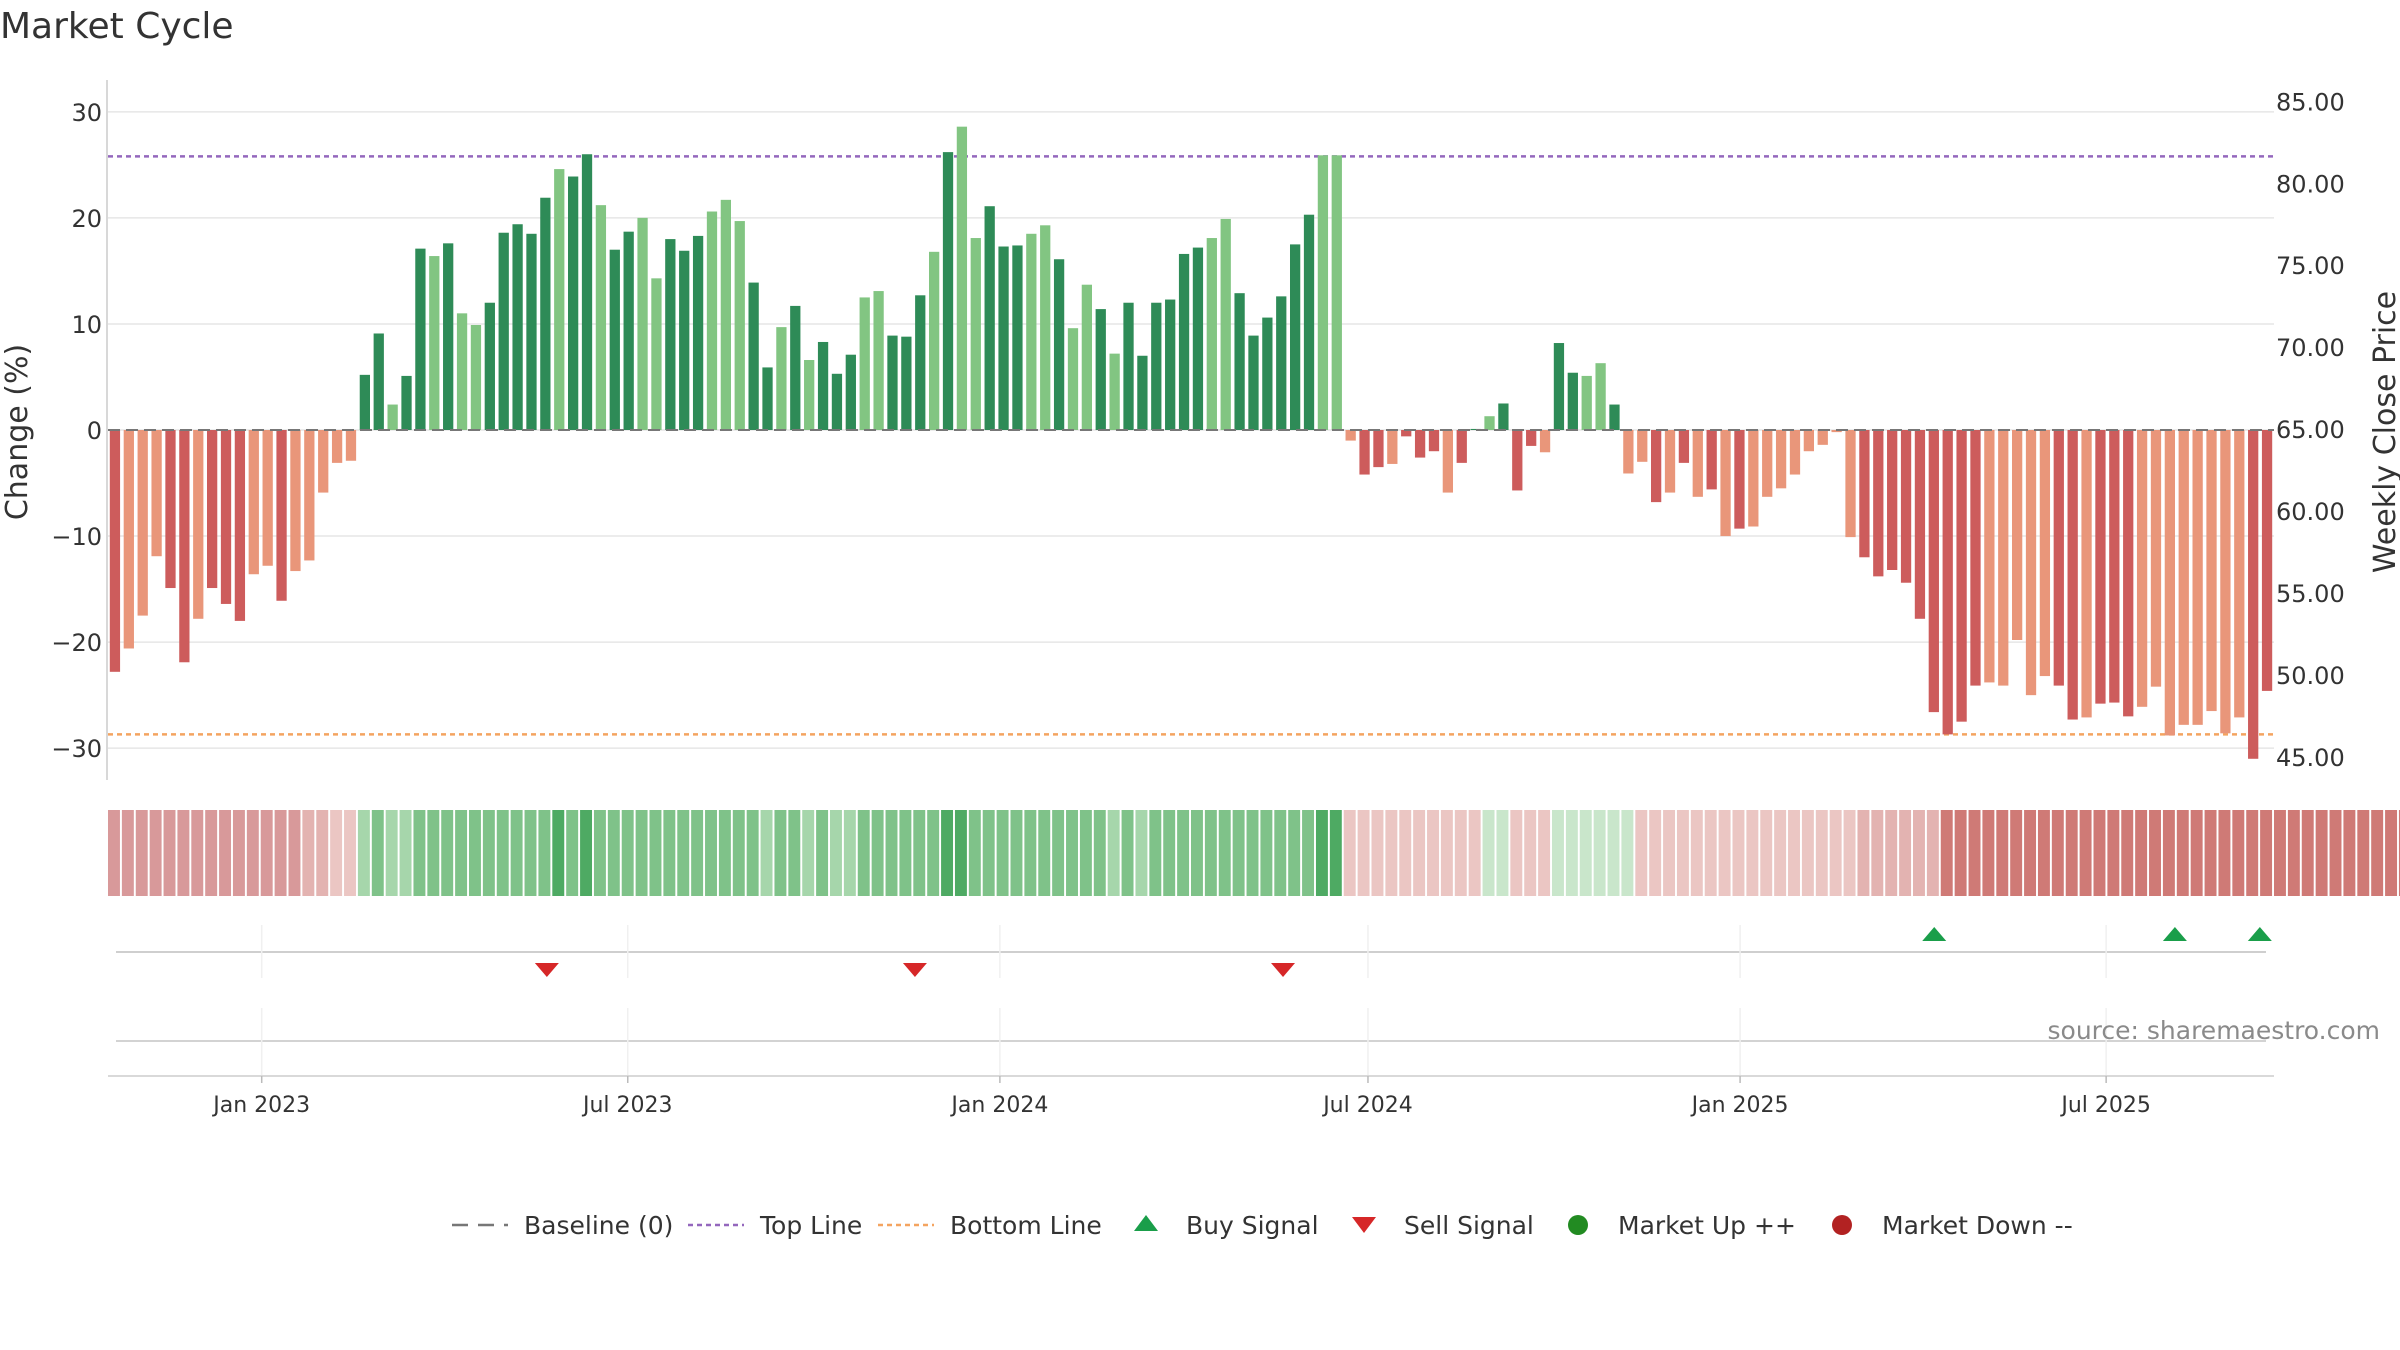 This screenshot has width=2400, height=1350. What do you see at coordinates (2105, 1105) in the screenshot?
I see `date-tick-label: Jul 2025` at bounding box center [2105, 1105].